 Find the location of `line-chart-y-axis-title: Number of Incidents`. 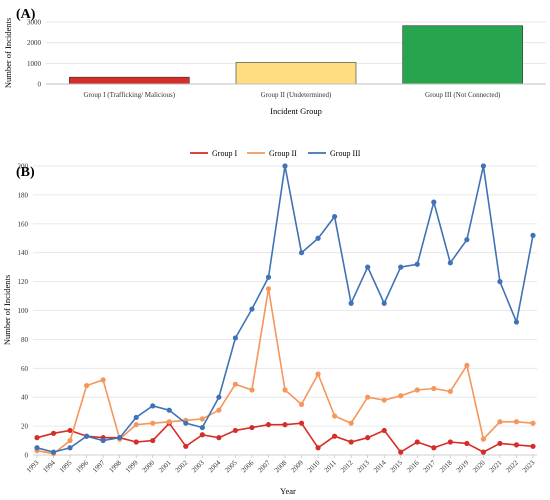

line-chart-y-axis-title: Number of Incidents is located at coordinates (7, 310).